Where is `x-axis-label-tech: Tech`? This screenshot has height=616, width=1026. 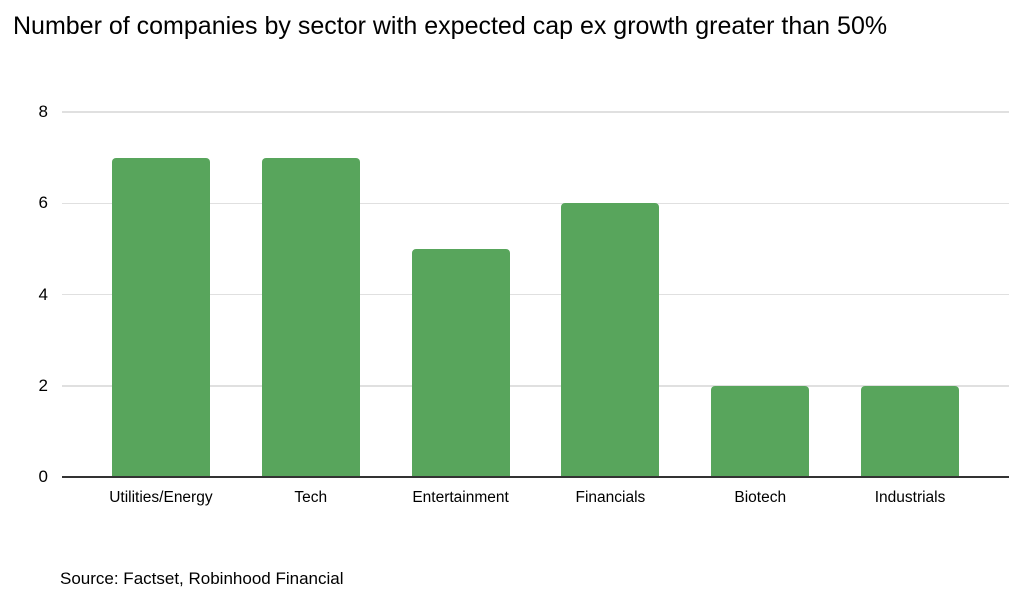 x-axis-label-tech: Tech is located at coordinates (311, 497).